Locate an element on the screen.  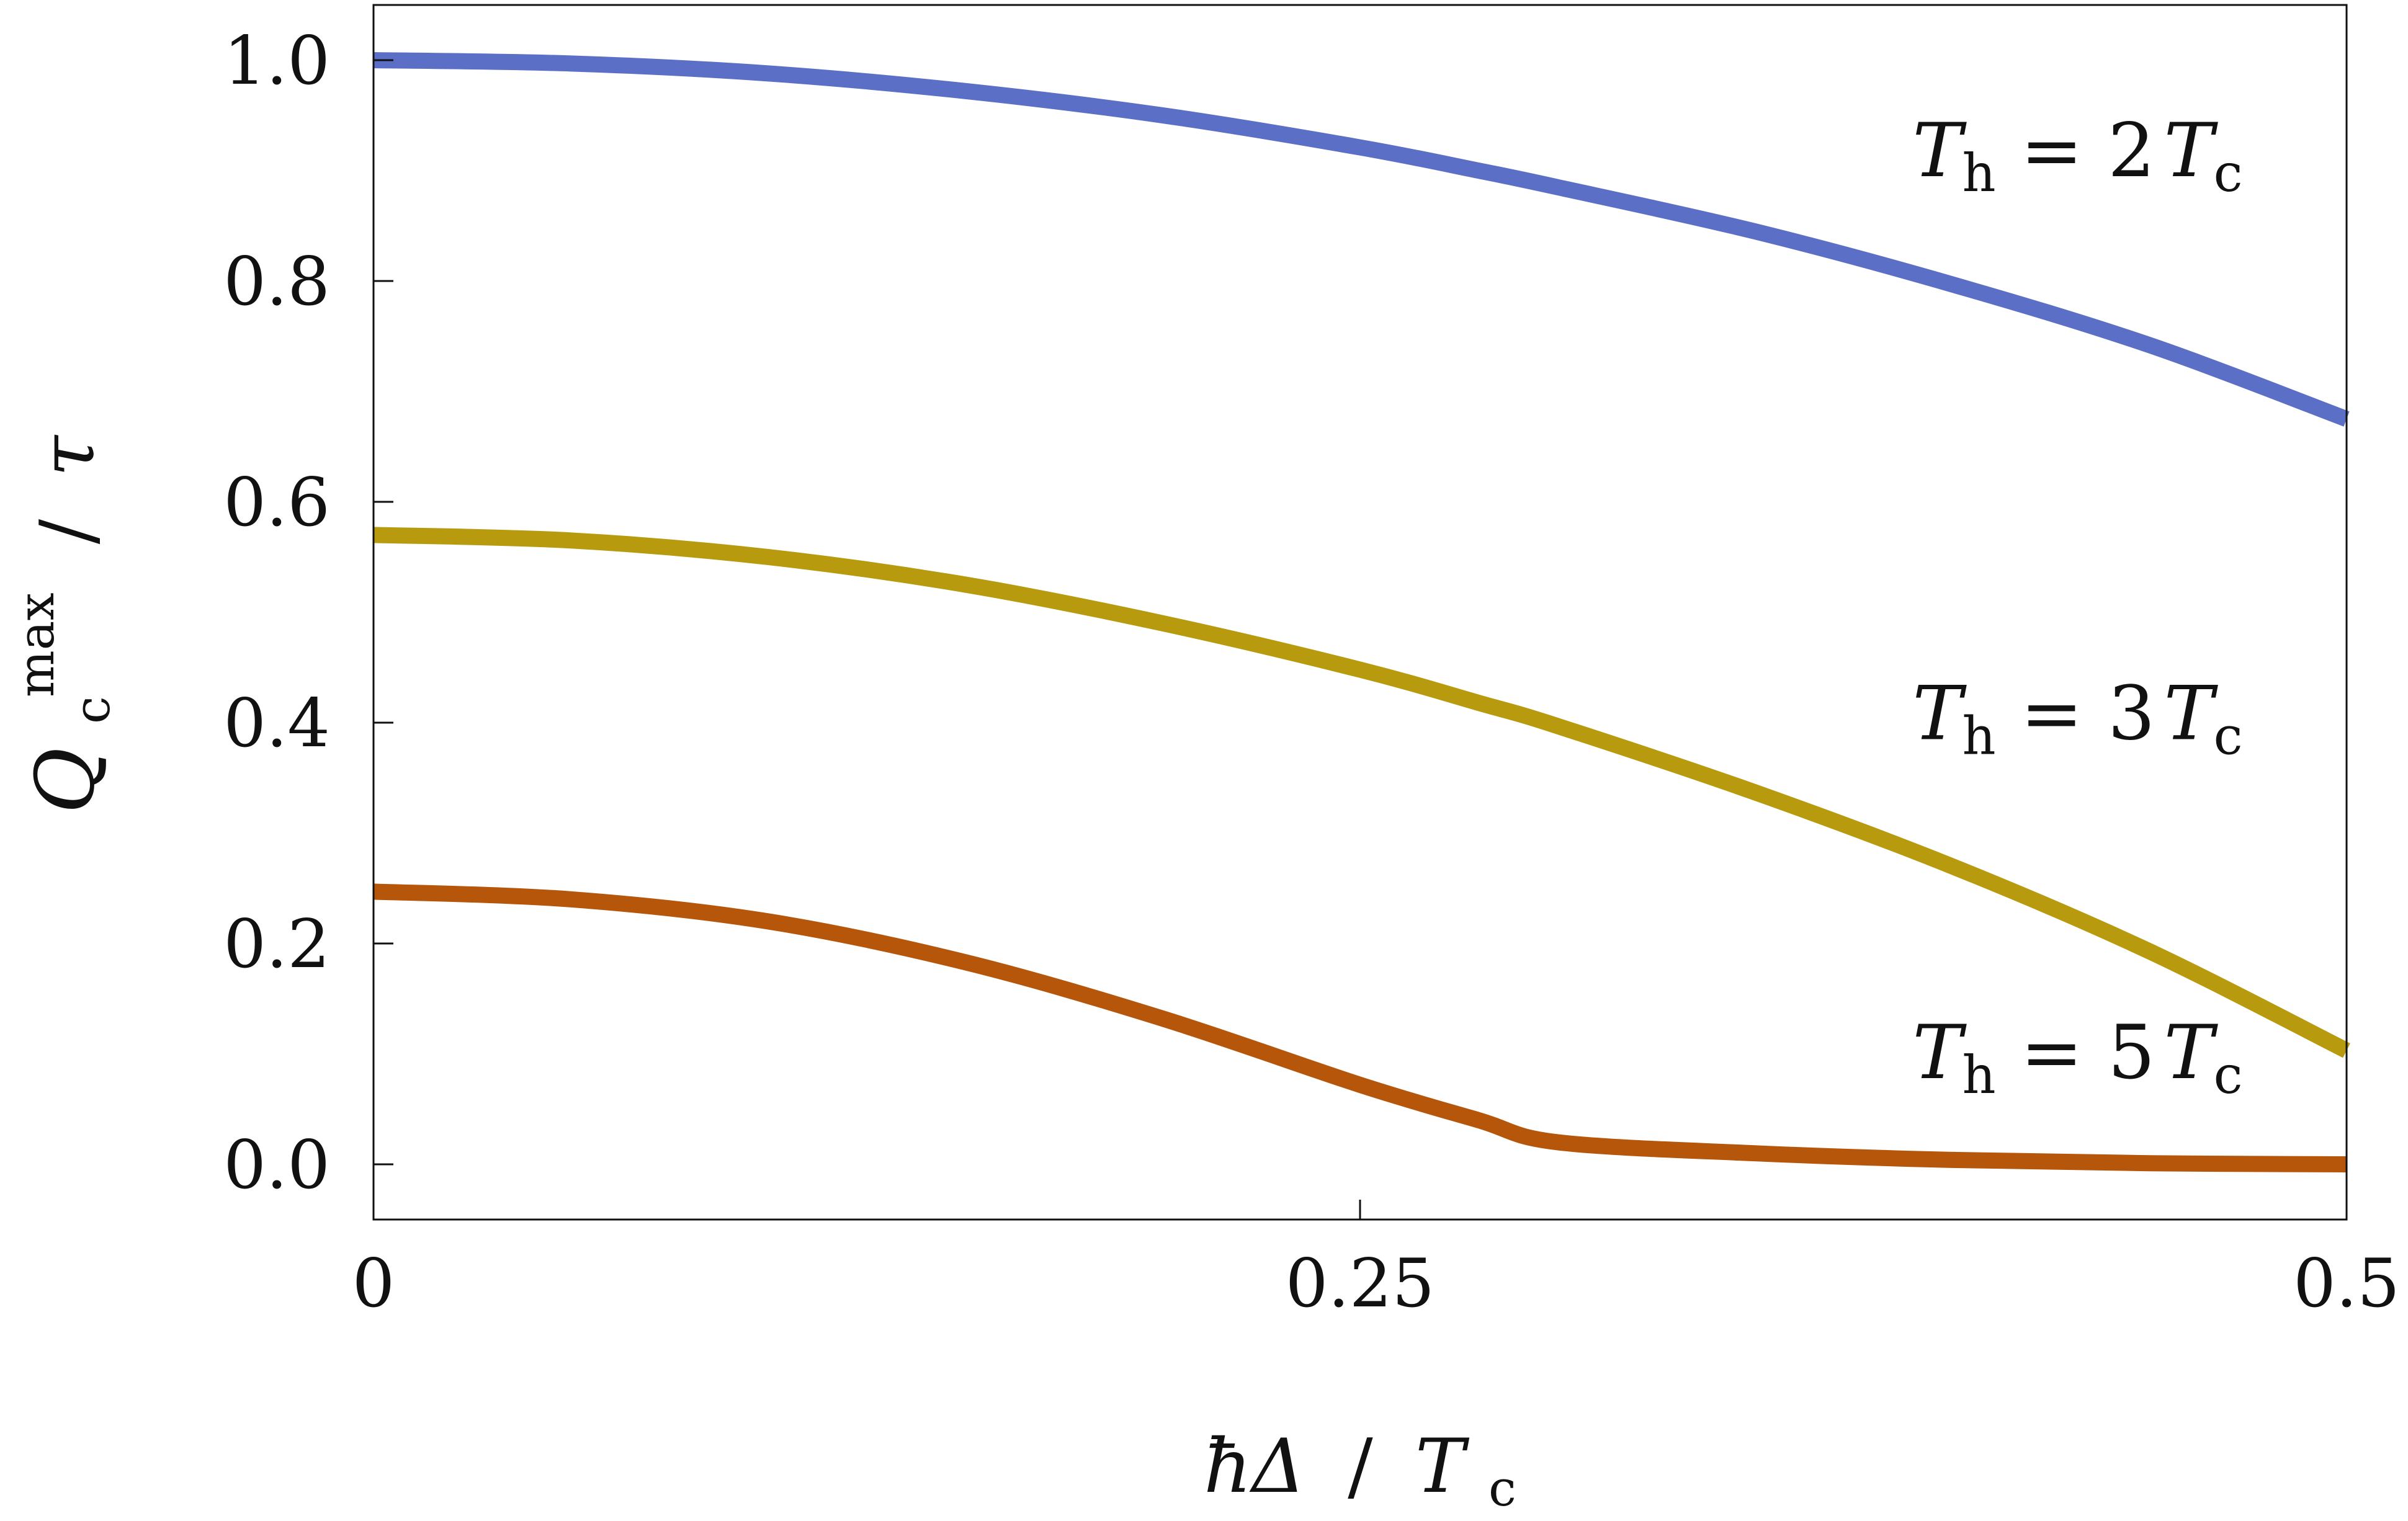
x-axis-title-prefix: ħΔ is located at coordinates (1254, 1467).